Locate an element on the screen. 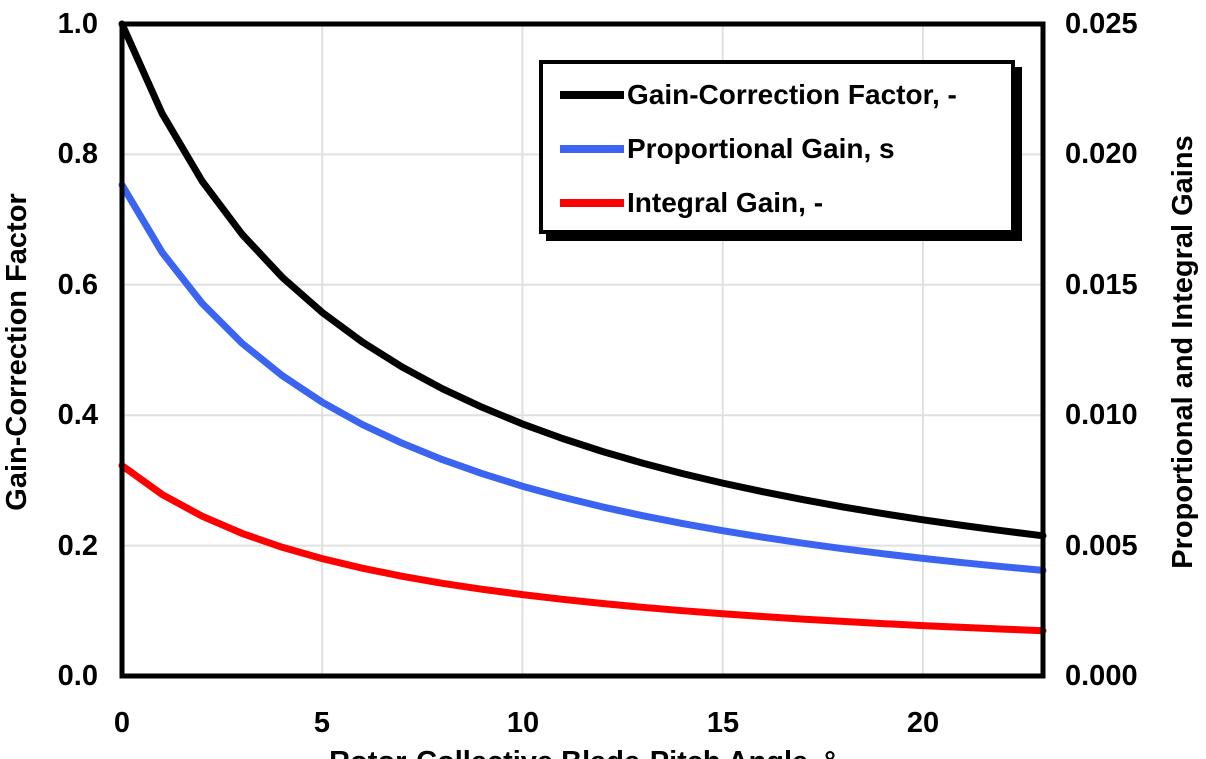 This screenshot has height=759, width=1206. legend-item: Integral Gain, - is located at coordinates (777, 203).